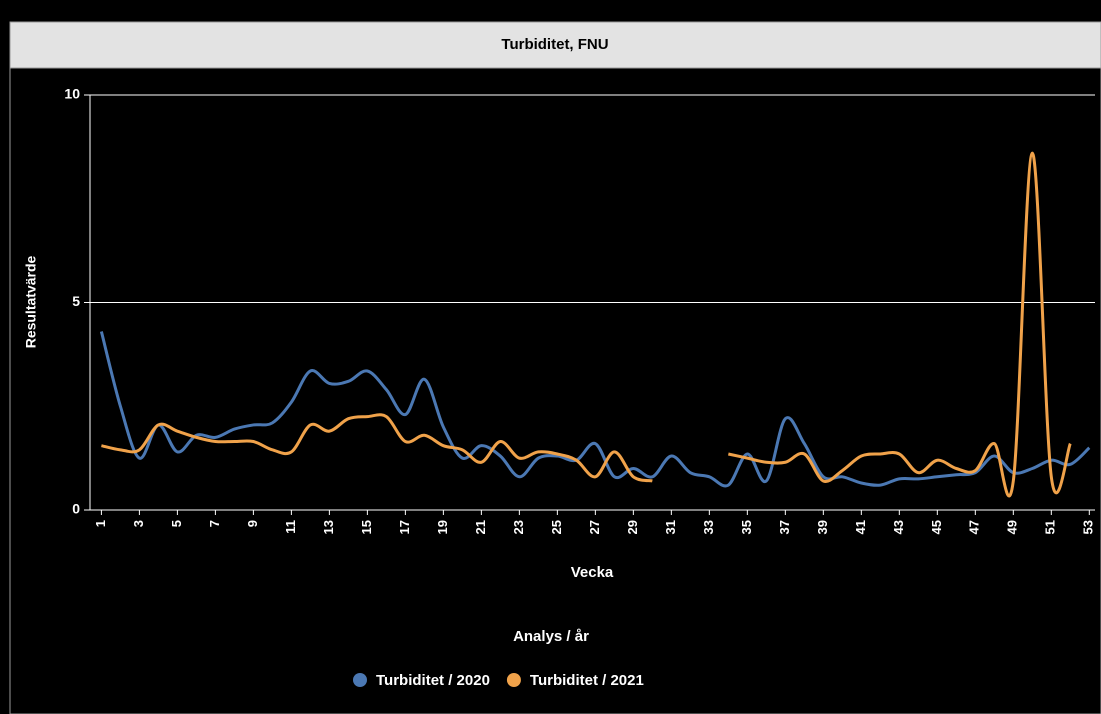  Describe the element at coordinates (252, 523) in the screenshot. I see `x-tick-label: 9` at that location.